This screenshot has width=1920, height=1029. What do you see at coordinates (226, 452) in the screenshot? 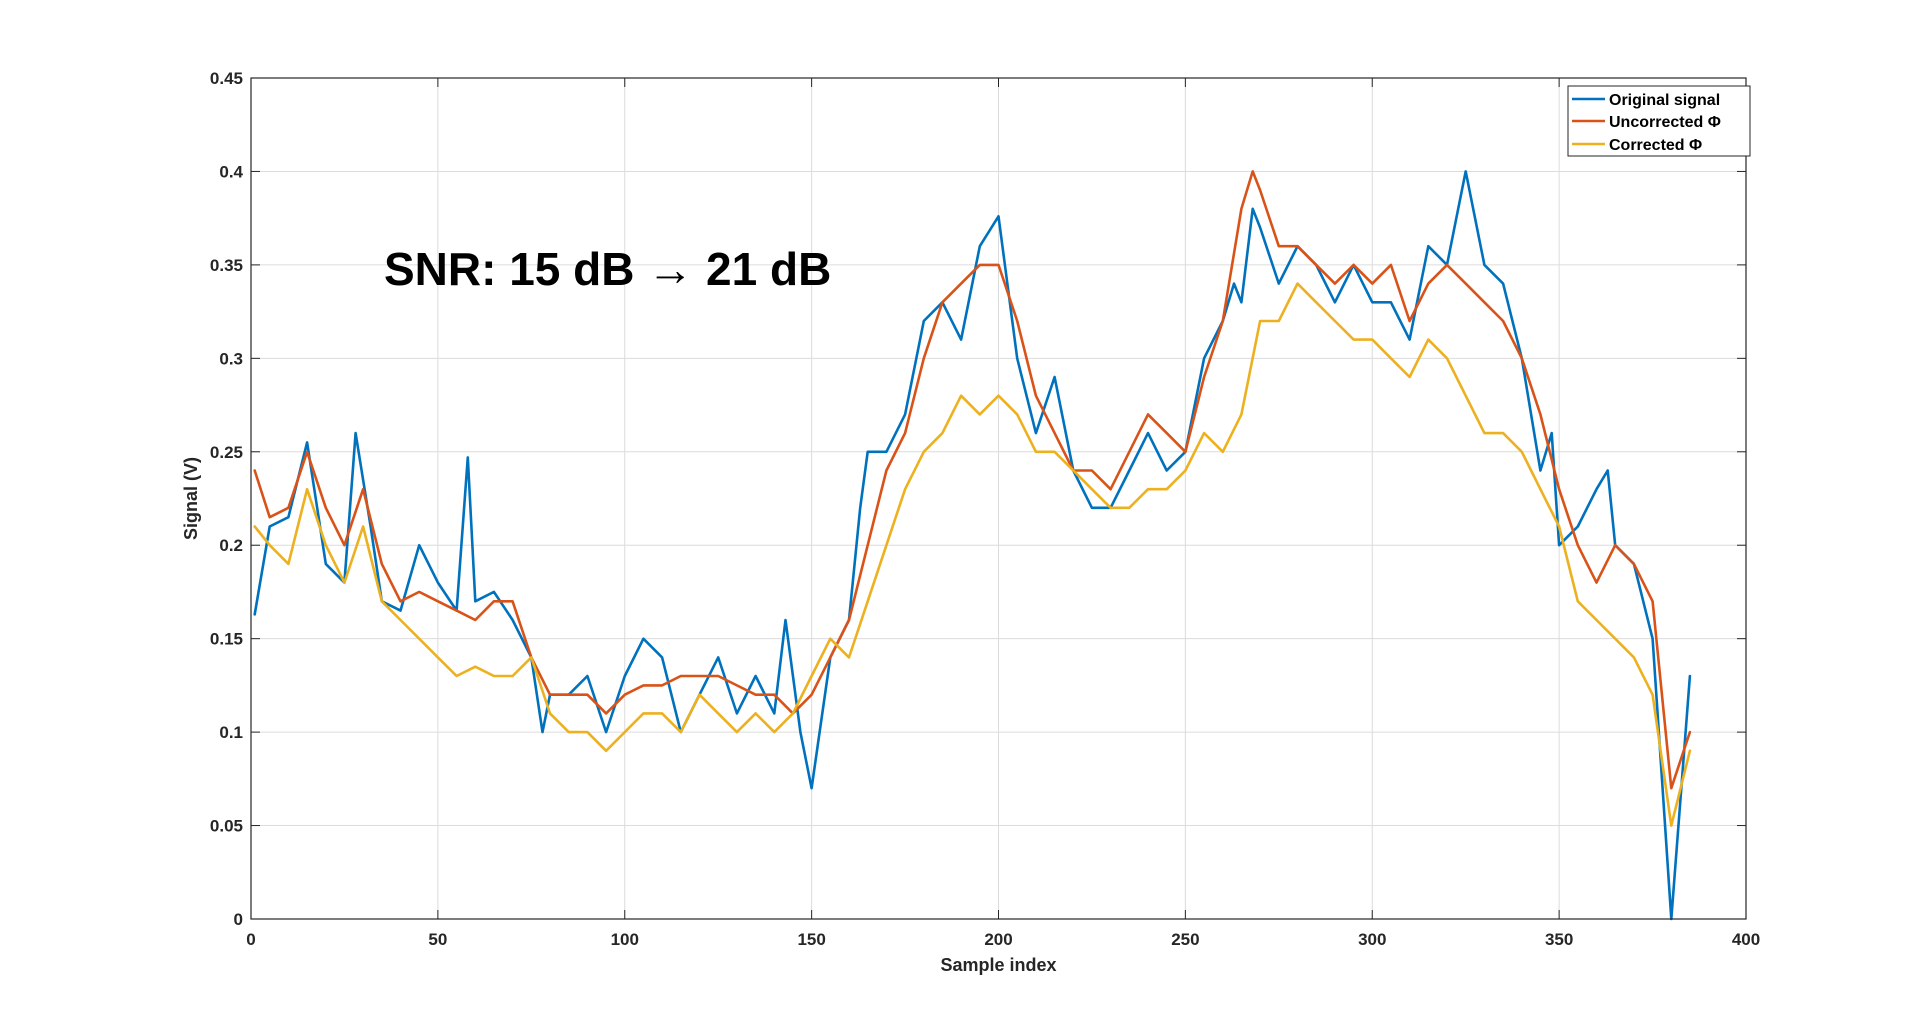
I see `y-tick-label: 0.25` at bounding box center [226, 452].